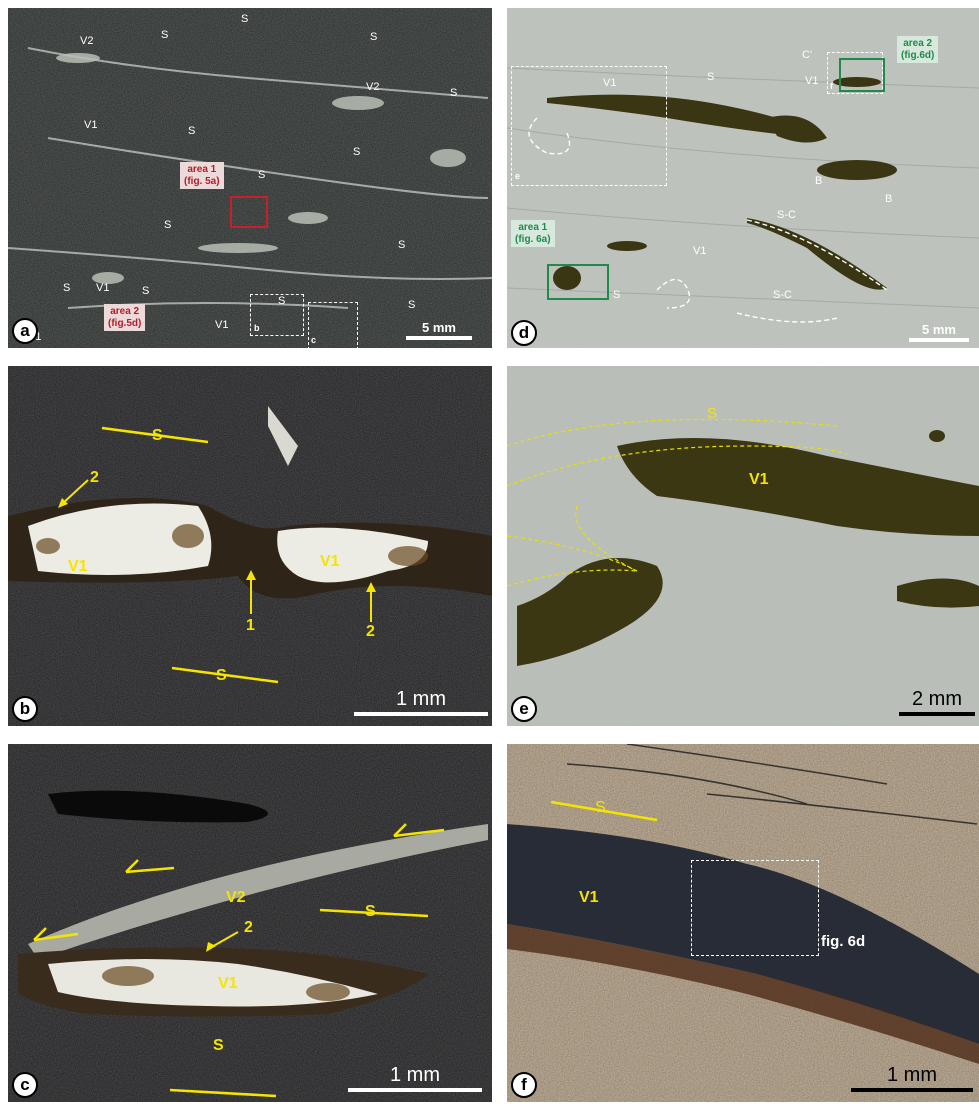 The width and height of the screenshot is (979, 1104). What do you see at coordinates (524, 1085) in the screenshot?
I see `panel-f-badge: f` at bounding box center [524, 1085].